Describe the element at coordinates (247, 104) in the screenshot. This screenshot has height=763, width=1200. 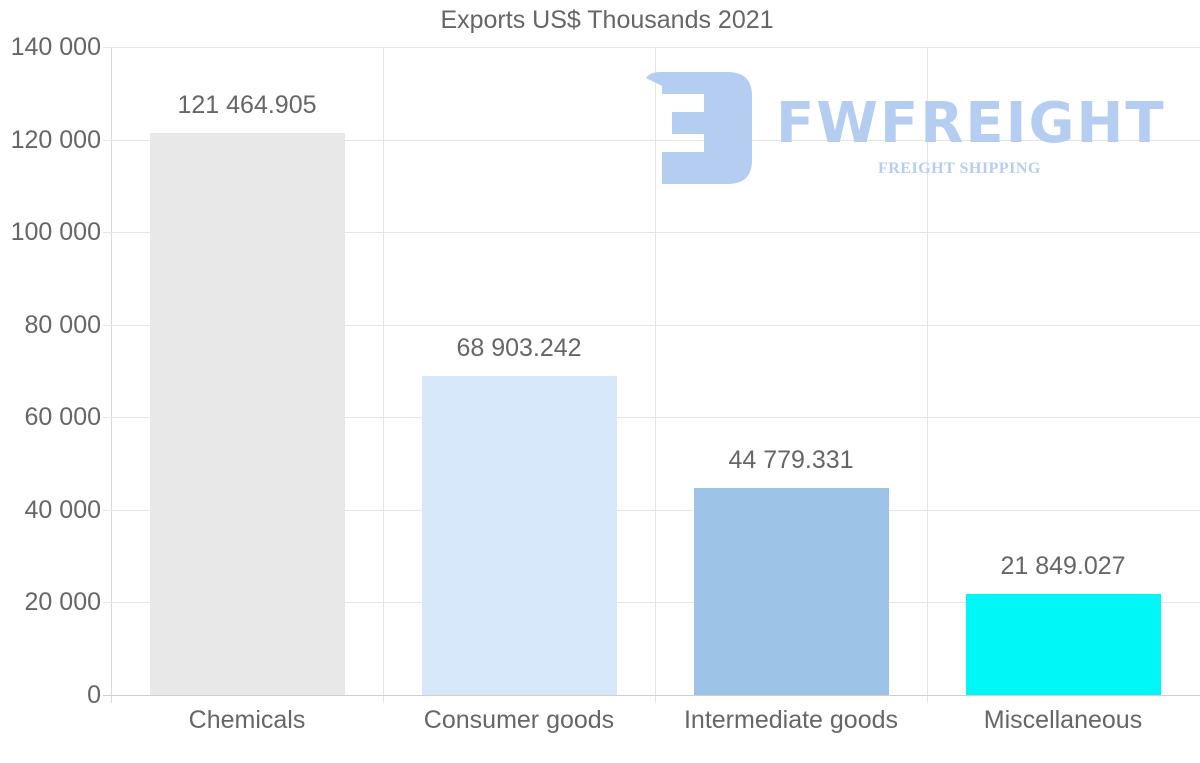
I see `bar-value-label: 121 464.905` at that location.